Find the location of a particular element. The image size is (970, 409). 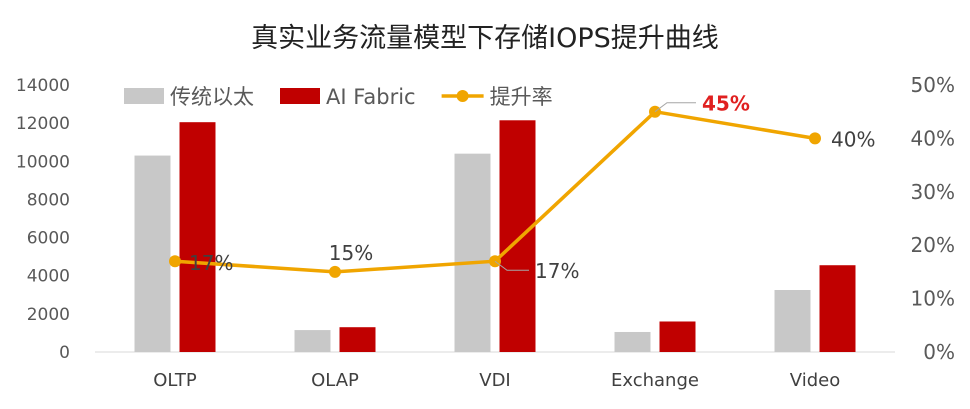

legend-label: 传统以太 is located at coordinates (212, 97).